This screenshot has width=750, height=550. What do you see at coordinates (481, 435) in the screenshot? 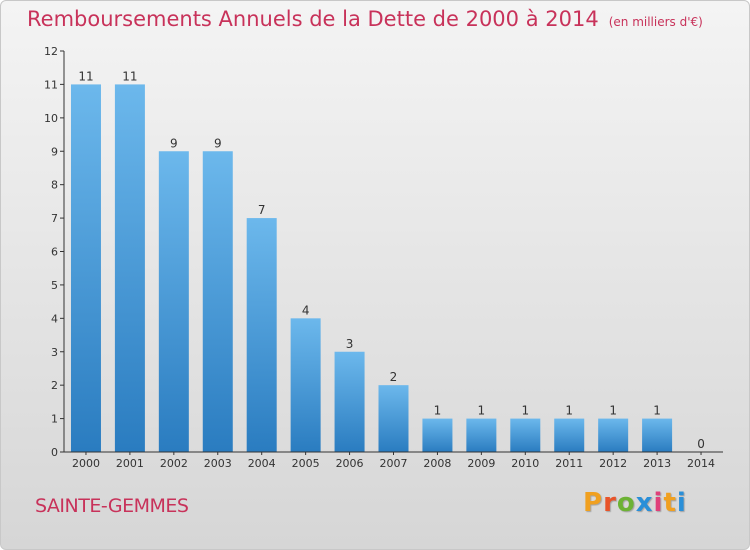
I see `bar-2009` at bounding box center [481, 435].